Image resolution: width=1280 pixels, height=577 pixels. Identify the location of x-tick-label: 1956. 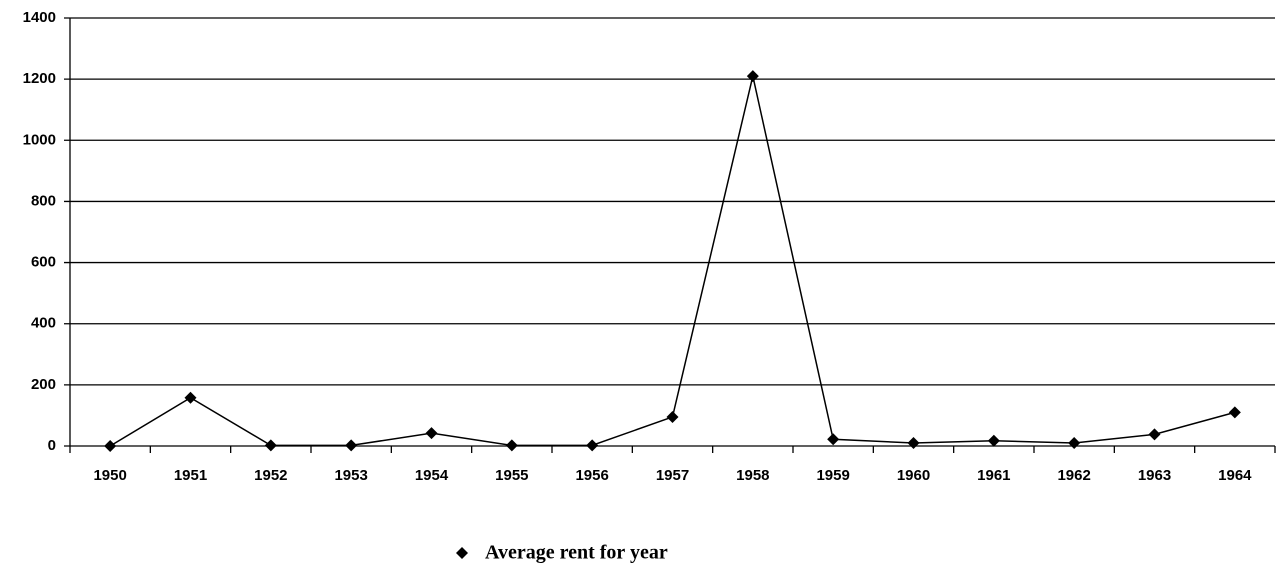
(591, 475).